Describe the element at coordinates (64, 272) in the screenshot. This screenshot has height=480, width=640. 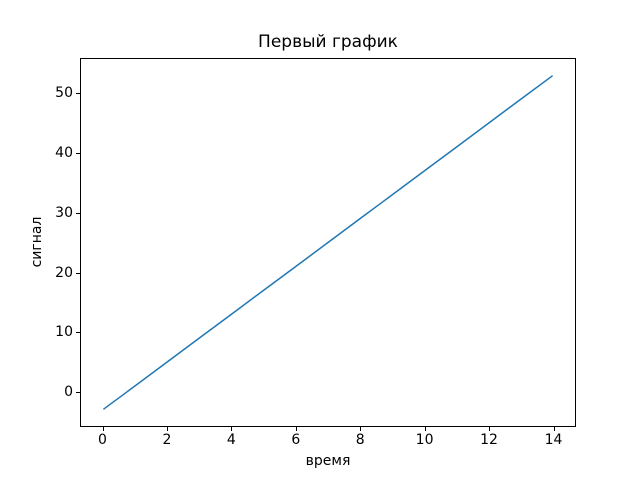
I see `y-tick-label: 20` at that location.